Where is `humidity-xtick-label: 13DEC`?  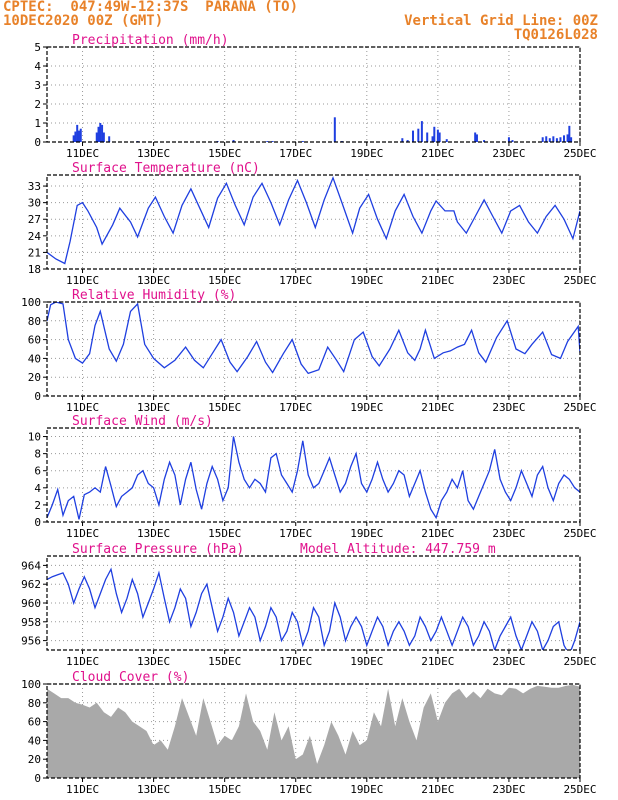 humidity-xtick-label: 13DEC is located at coordinates (153, 407).